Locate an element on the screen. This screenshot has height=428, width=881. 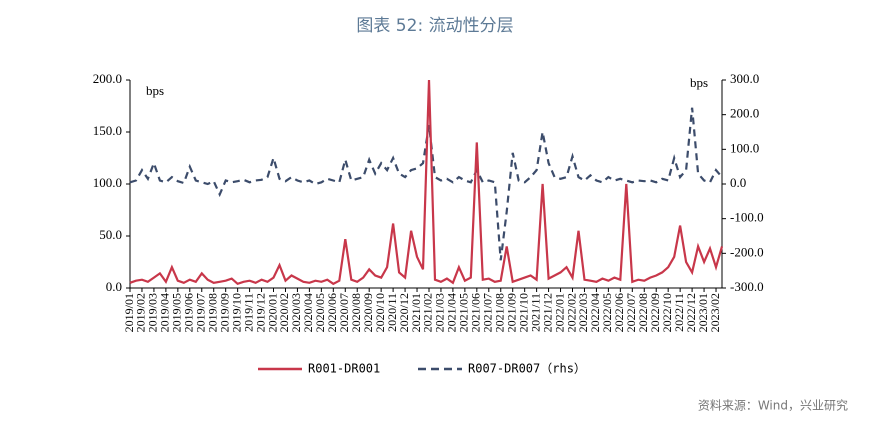
x-tick-label: 2022/11 is located at coordinates (679, 312).